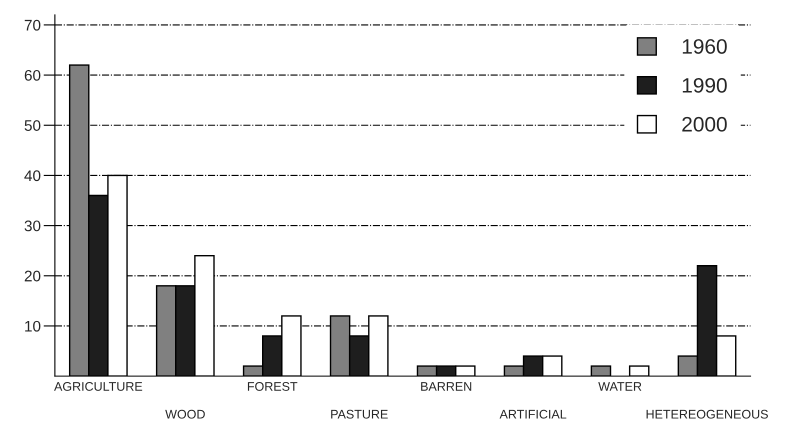 Image resolution: width=807 pixels, height=425 pixels. What do you see at coordinates (32, 125) in the screenshot?
I see `y-tick-label: 50` at bounding box center [32, 125].